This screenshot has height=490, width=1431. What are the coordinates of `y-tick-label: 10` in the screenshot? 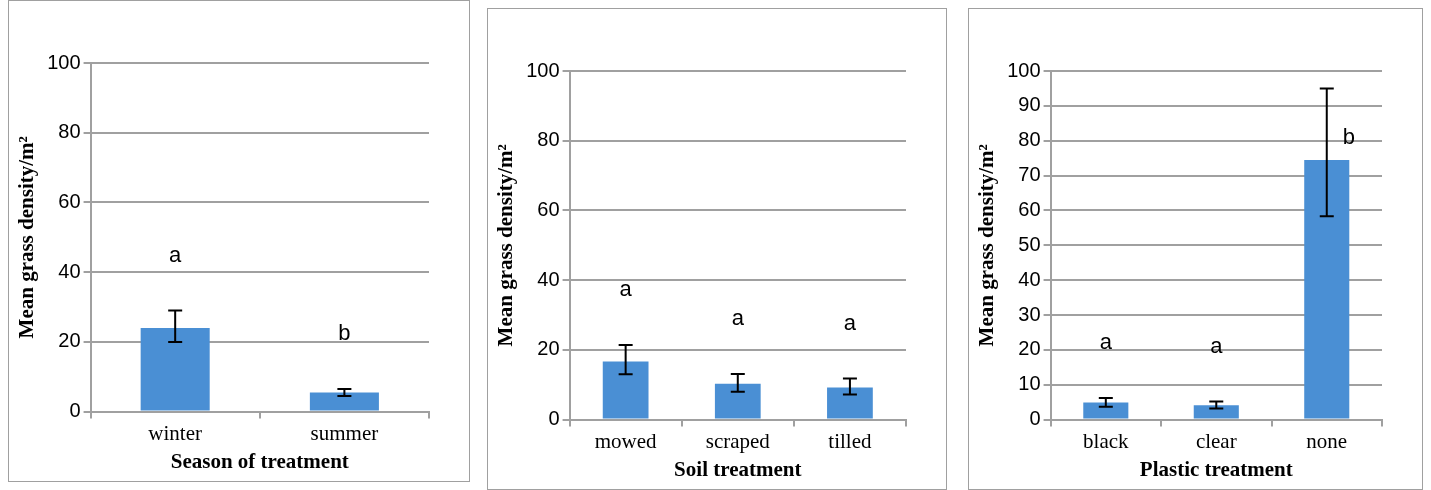 It's located at (1029, 383).